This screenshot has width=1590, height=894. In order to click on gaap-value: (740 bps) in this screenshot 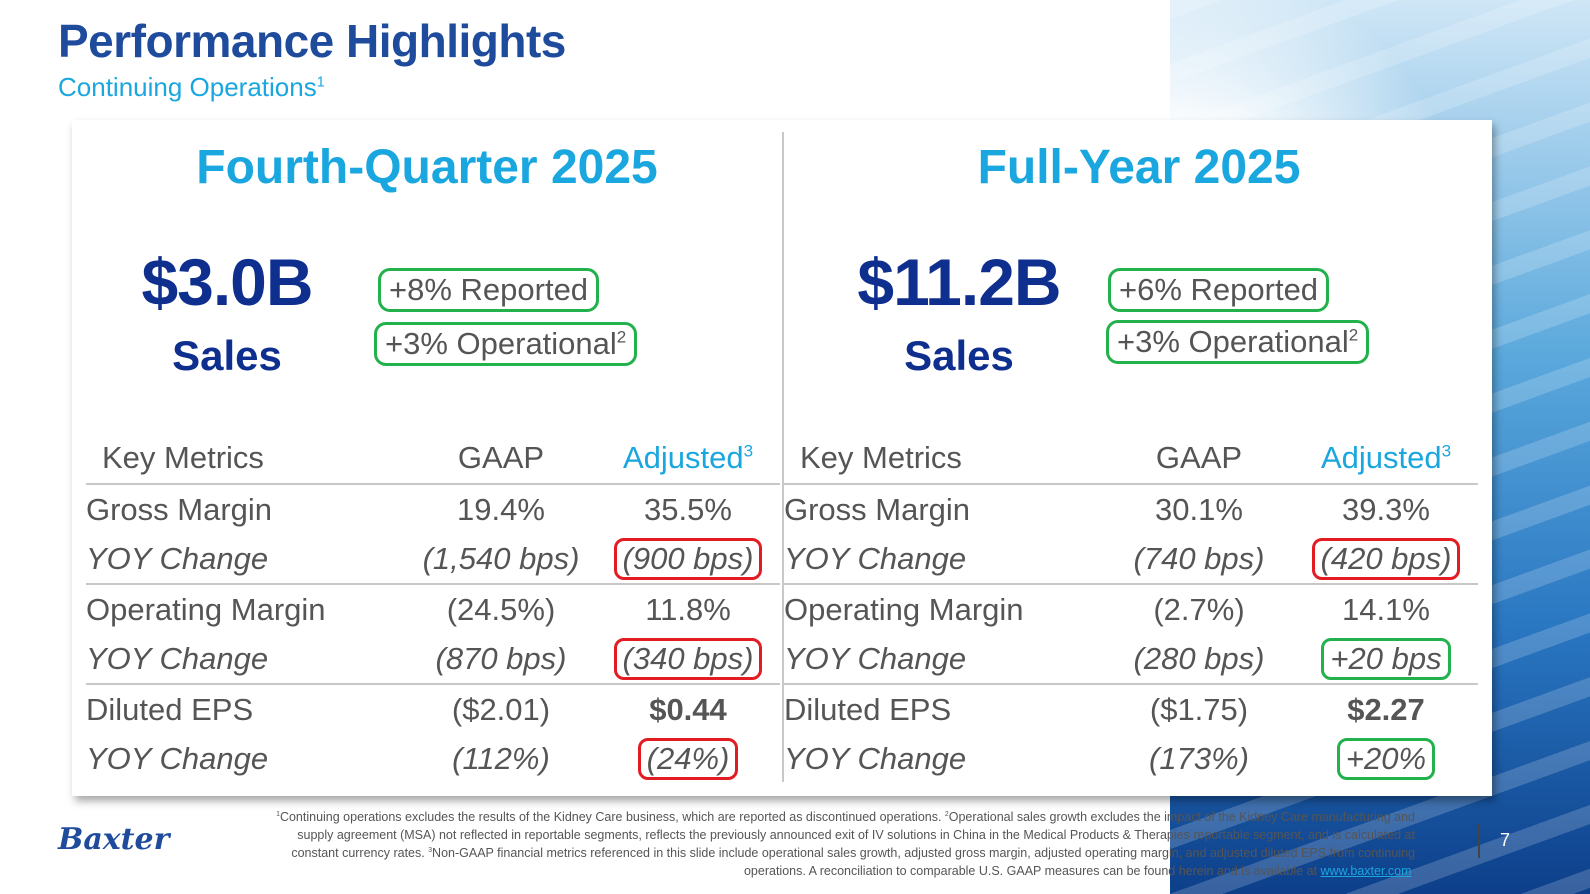, I will do `click(1199, 558)`.